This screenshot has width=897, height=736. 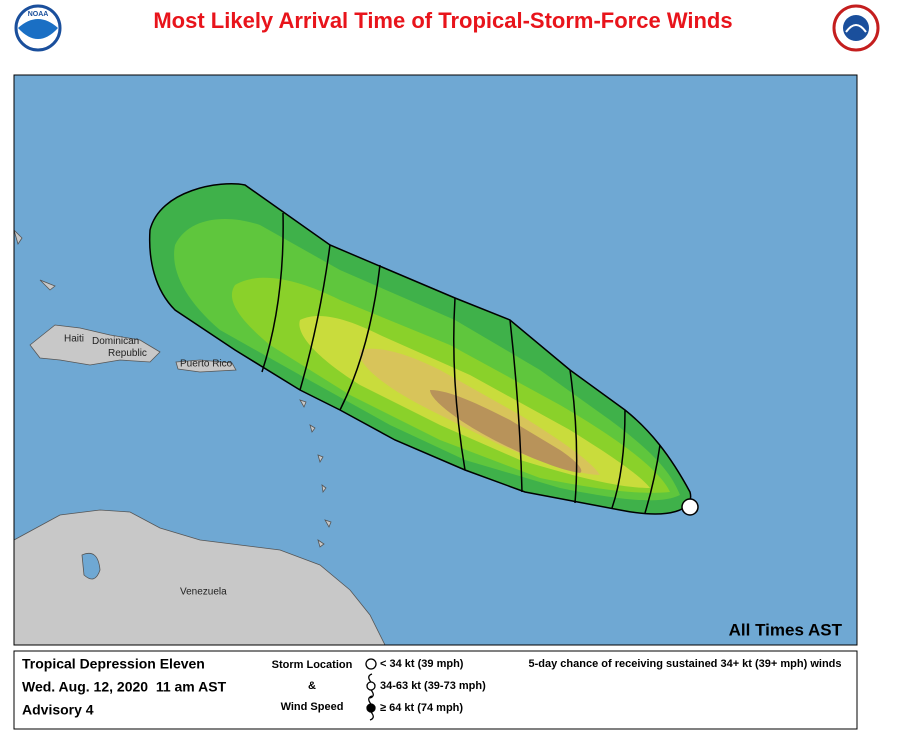 I want to click on symbol-hurricane, so click(x=371, y=708).